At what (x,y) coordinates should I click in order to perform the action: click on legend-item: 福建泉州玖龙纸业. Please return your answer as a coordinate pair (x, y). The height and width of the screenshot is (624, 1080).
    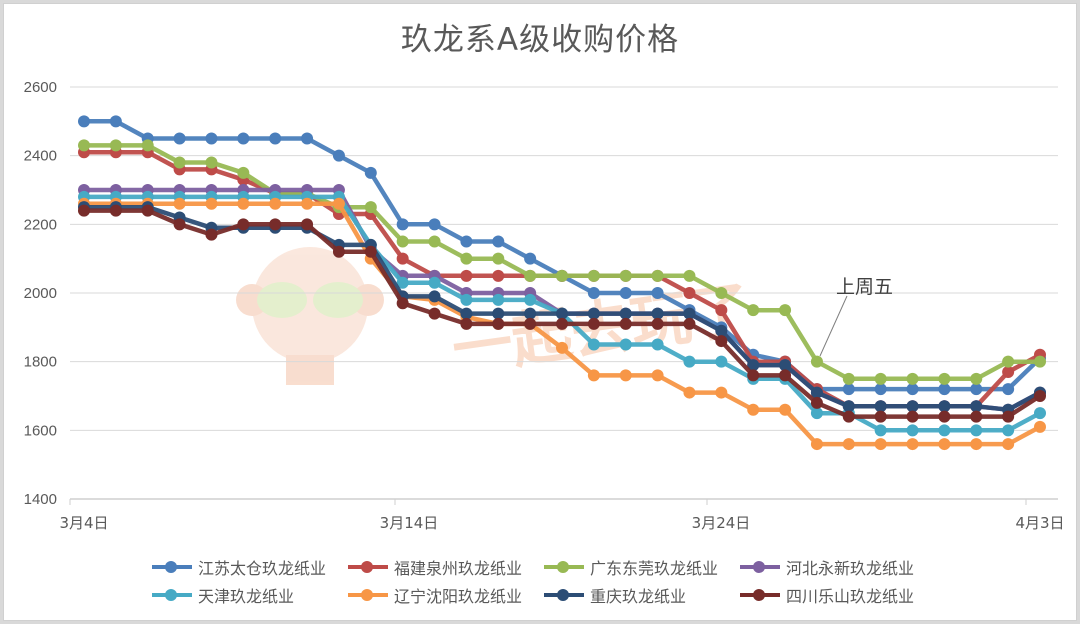
    Looking at the image, I should click on (444, 567).